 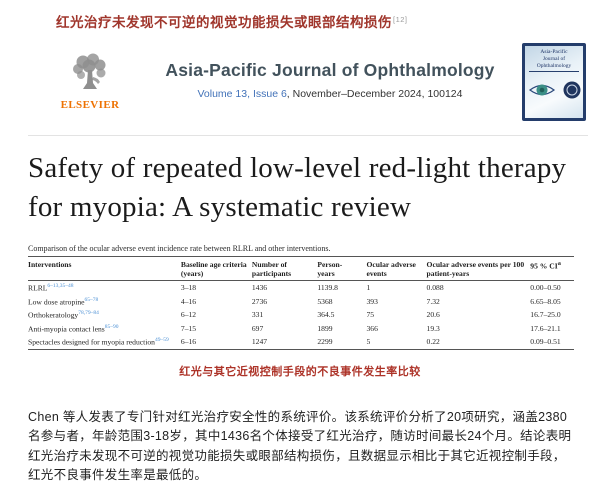 What do you see at coordinates (370, 315) in the screenshot?
I see `cell-events: 75` at bounding box center [370, 315].